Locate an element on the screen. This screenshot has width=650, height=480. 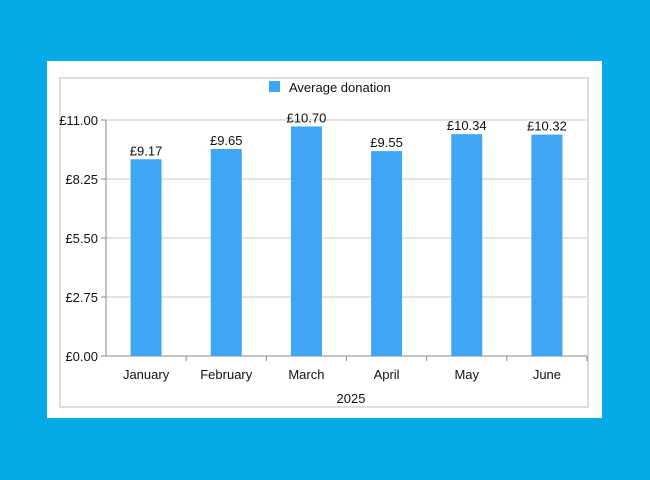
y-tick-label: £5.50 is located at coordinates (81, 238).